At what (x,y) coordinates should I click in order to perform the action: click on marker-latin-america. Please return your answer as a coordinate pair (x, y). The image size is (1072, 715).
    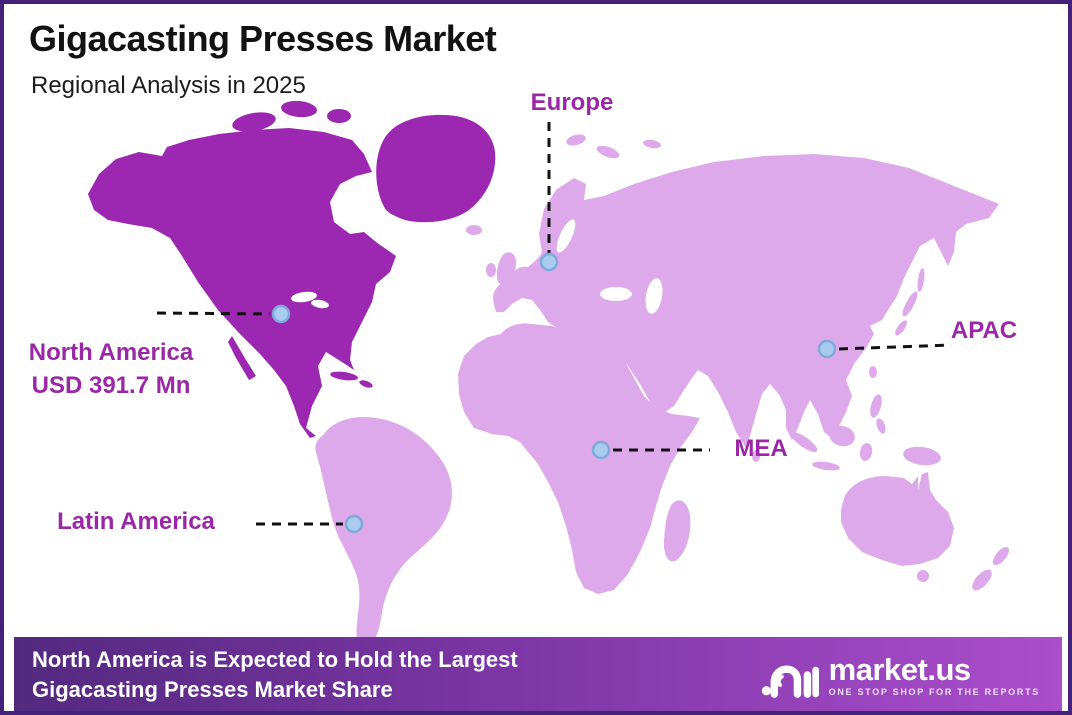
    Looking at the image, I should click on (354, 524).